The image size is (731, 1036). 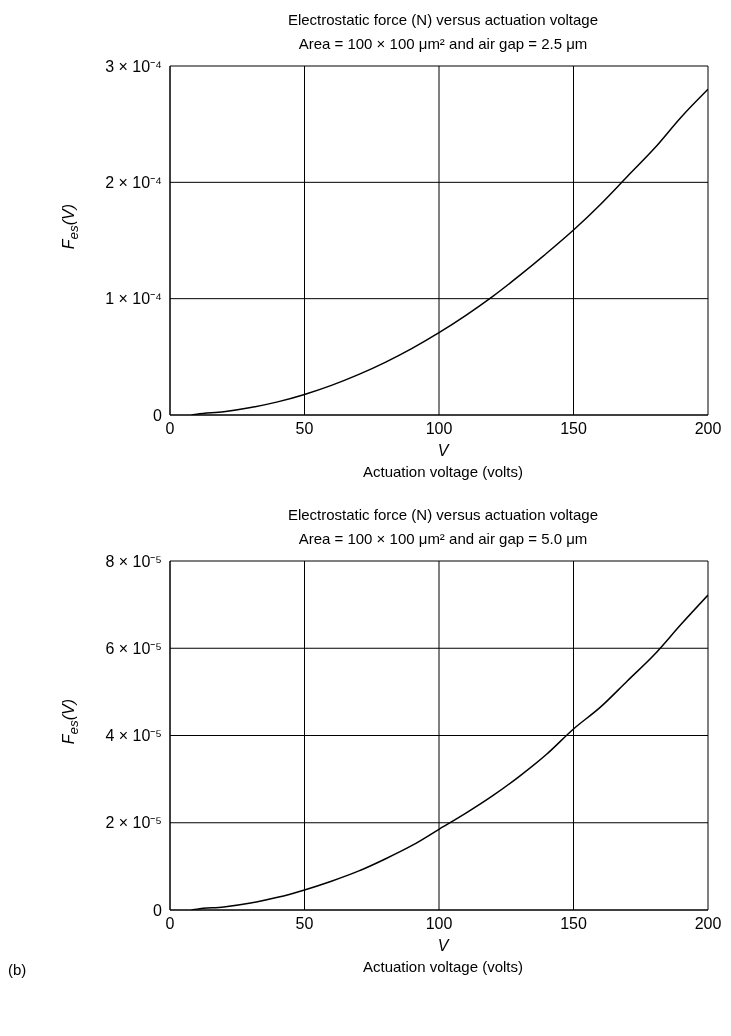 What do you see at coordinates (17, 969) in the screenshot?
I see `text: (b)` at bounding box center [17, 969].